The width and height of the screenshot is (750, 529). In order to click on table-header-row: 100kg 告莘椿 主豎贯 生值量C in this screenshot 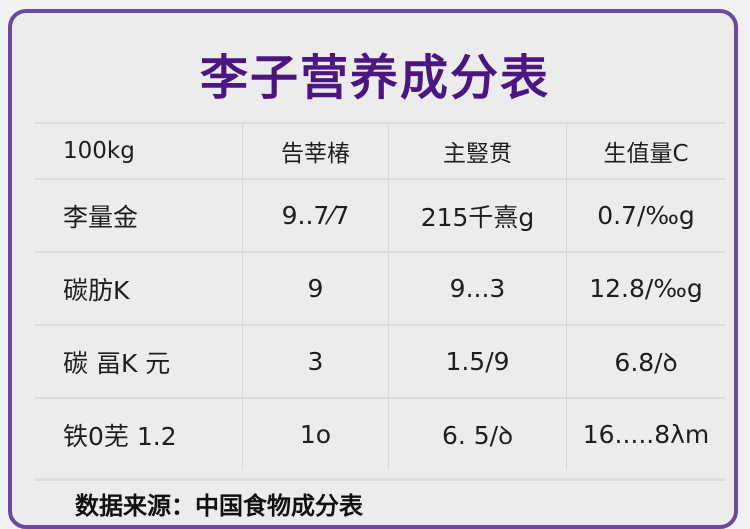, I will do `click(380, 150)`.